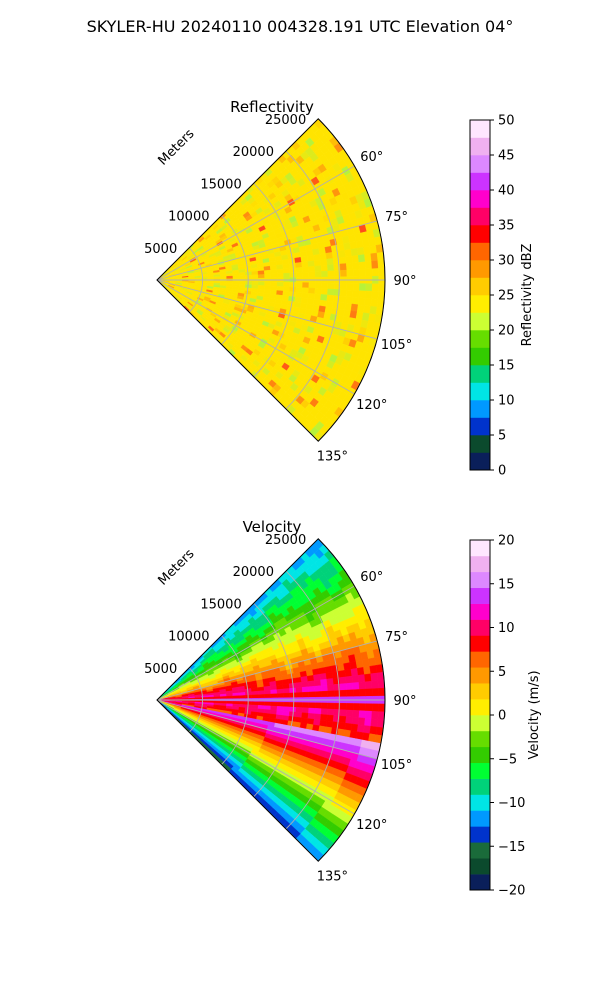 This screenshot has width=600, height=1000. What do you see at coordinates (506, 156) in the screenshot?
I see `colorbar-tick-label: 45` at bounding box center [506, 156].